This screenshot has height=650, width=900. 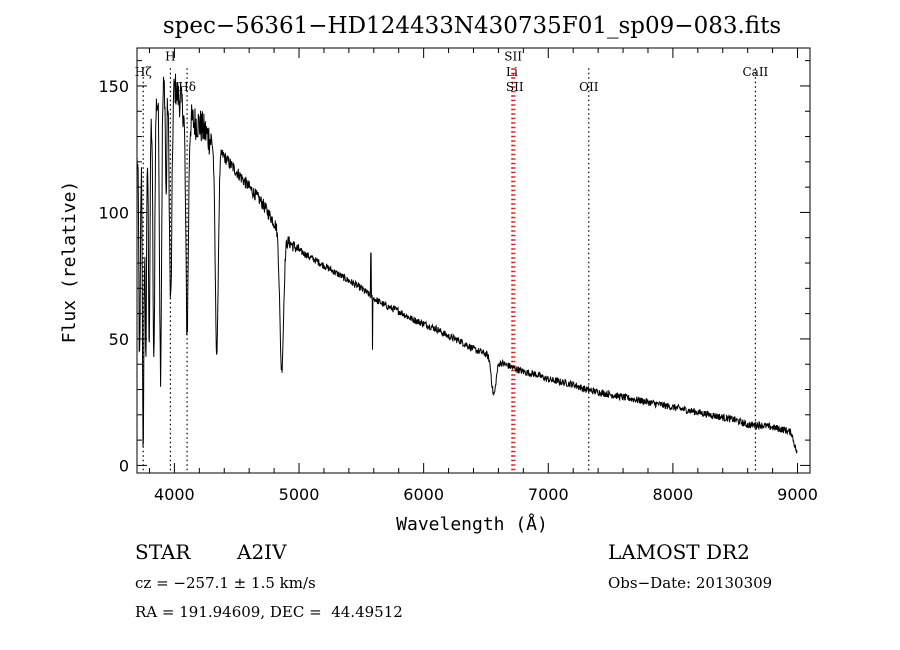 I want to click on x-tick-label: 4000, so click(x=174, y=494).